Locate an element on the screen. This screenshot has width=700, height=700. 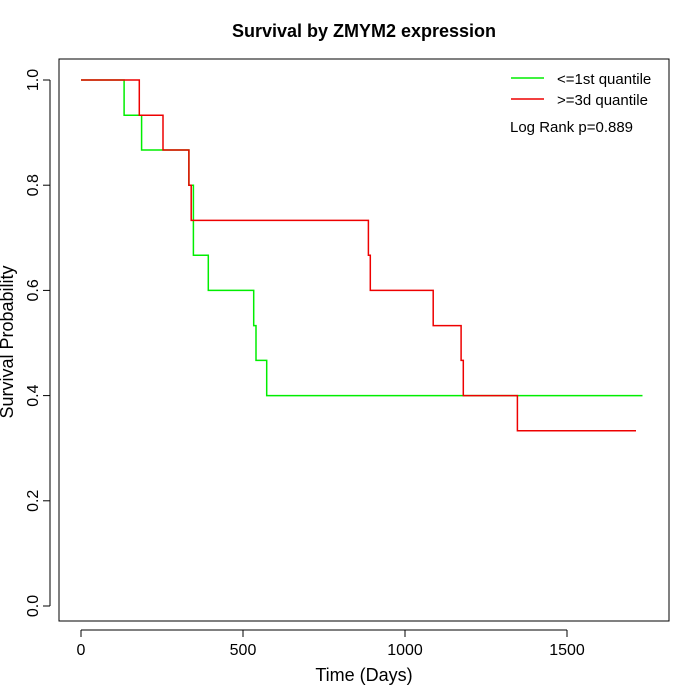
legend-label-low: <=1st quantile is located at coordinates (604, 79).